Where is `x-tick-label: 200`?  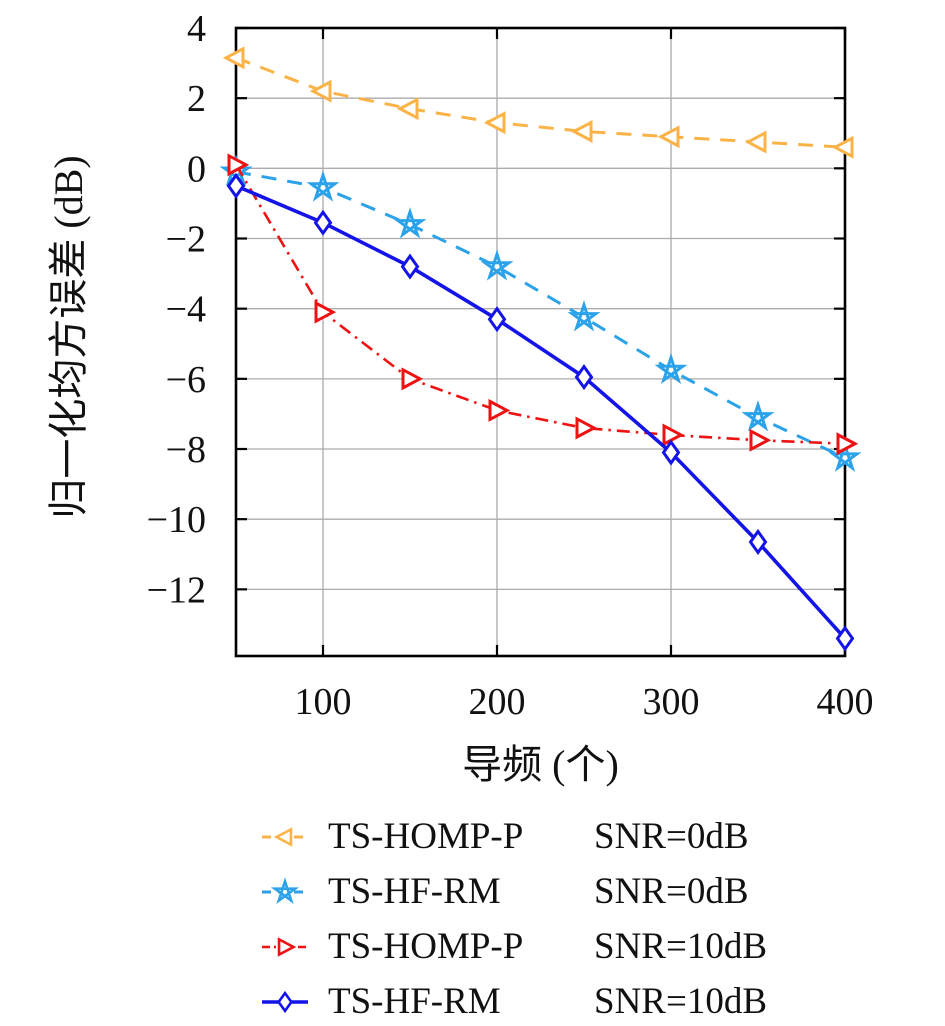
x-tick-label: 200 is located at coordinates (497, 702).